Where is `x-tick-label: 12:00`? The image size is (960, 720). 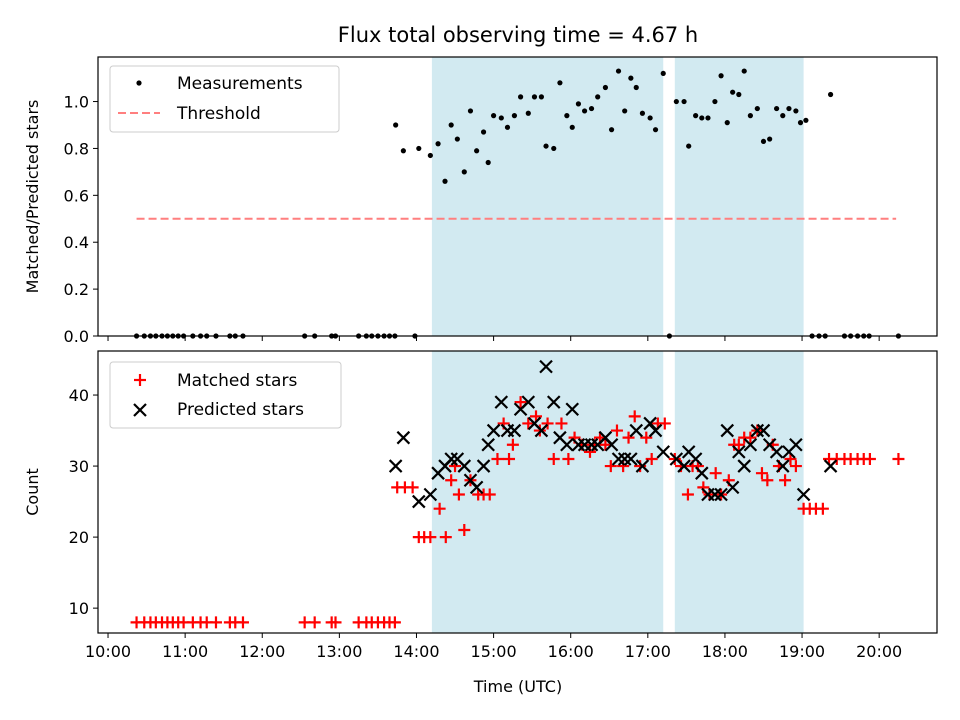
x-tick-label: 12:00 is located at coordinates (262, 651).